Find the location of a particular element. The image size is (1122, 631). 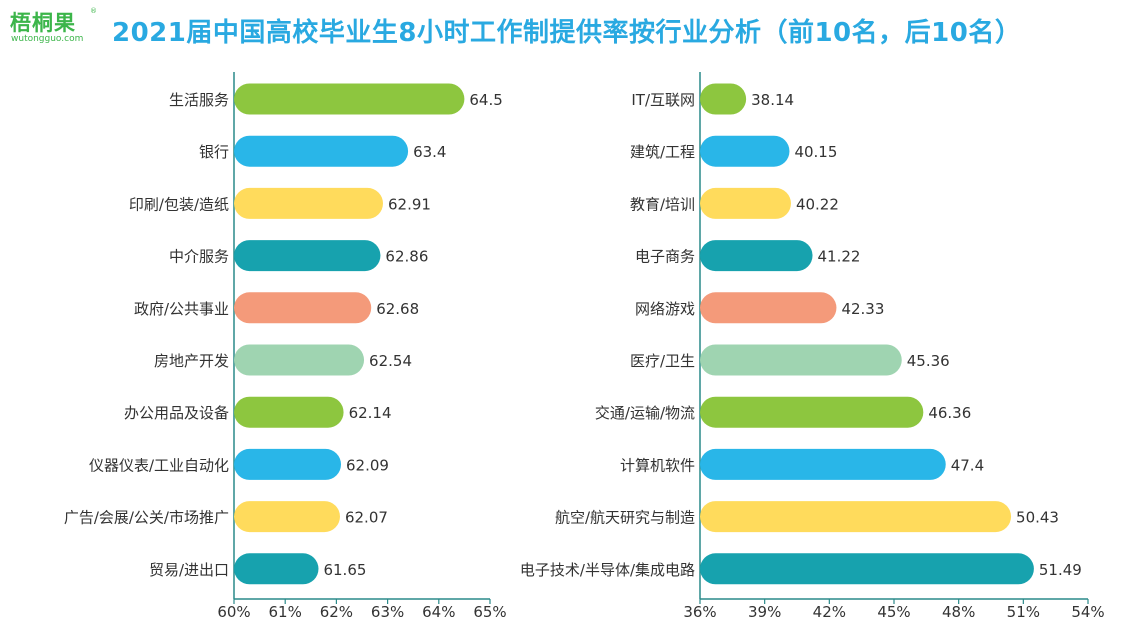

bottom10-value-label: 38.14 is located at coordinates (772, 100).